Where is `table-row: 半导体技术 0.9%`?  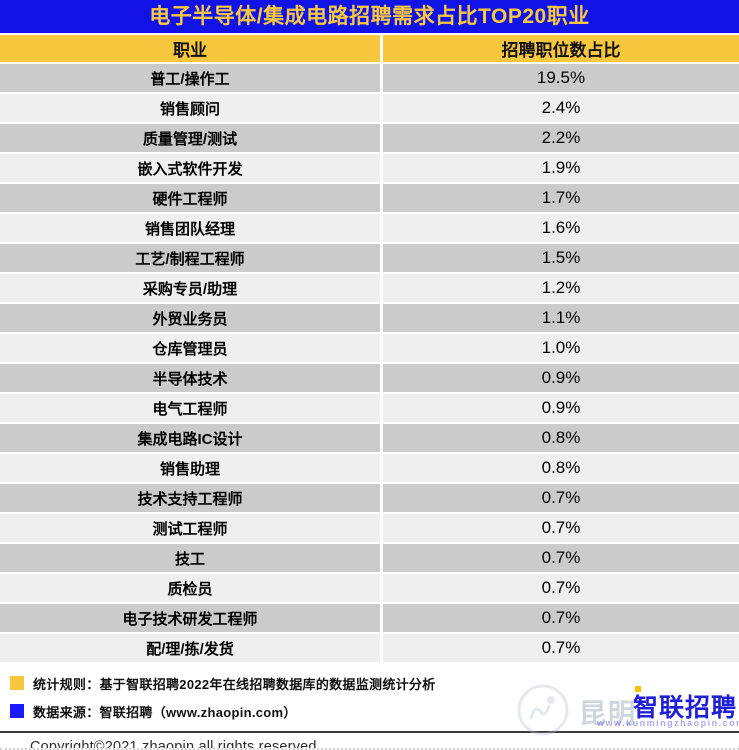 table-row: 半导体技术 0.9% is located at coordinates (369, 378).